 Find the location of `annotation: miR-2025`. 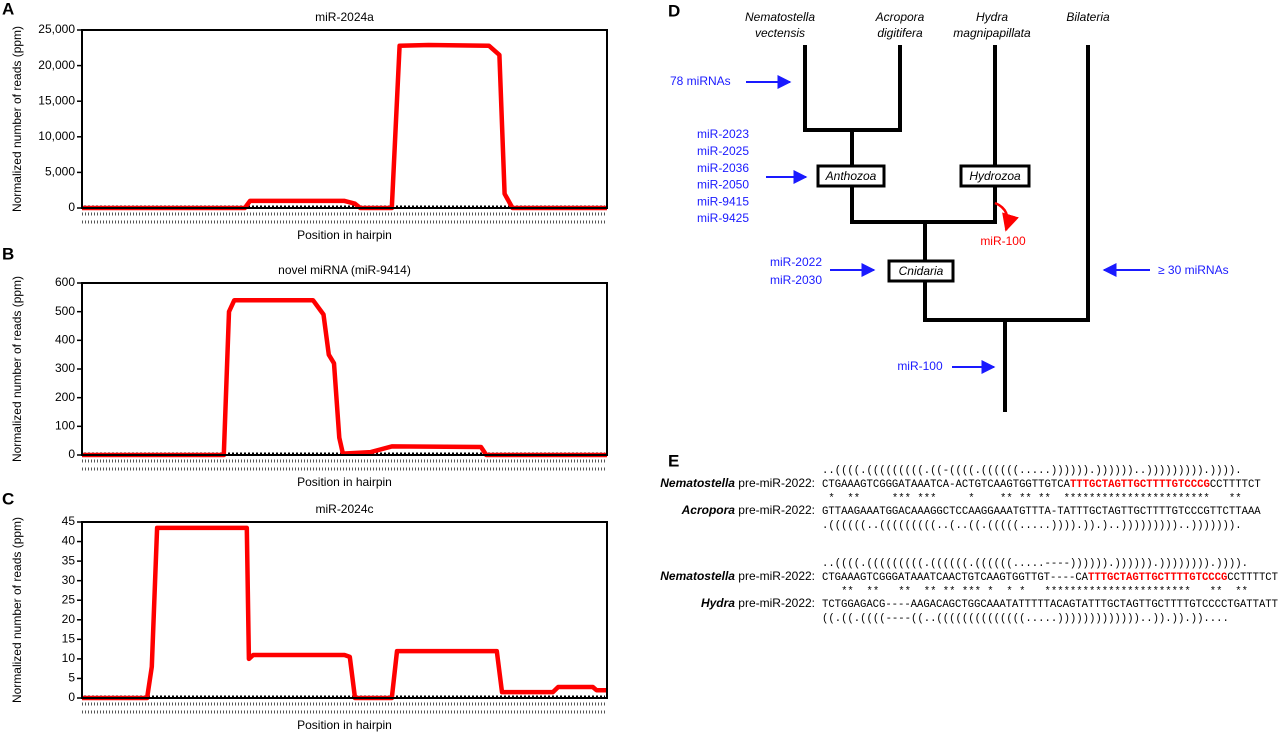

annotation: miR-2025 is located at coordinates (723, 151).